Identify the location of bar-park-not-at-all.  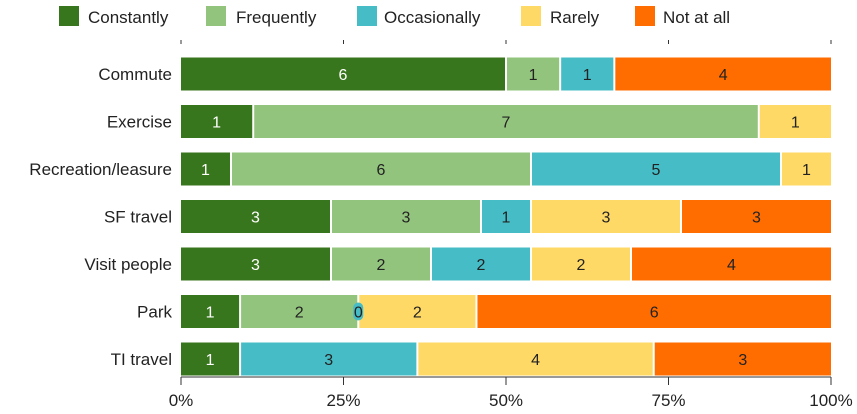
(654, 311).